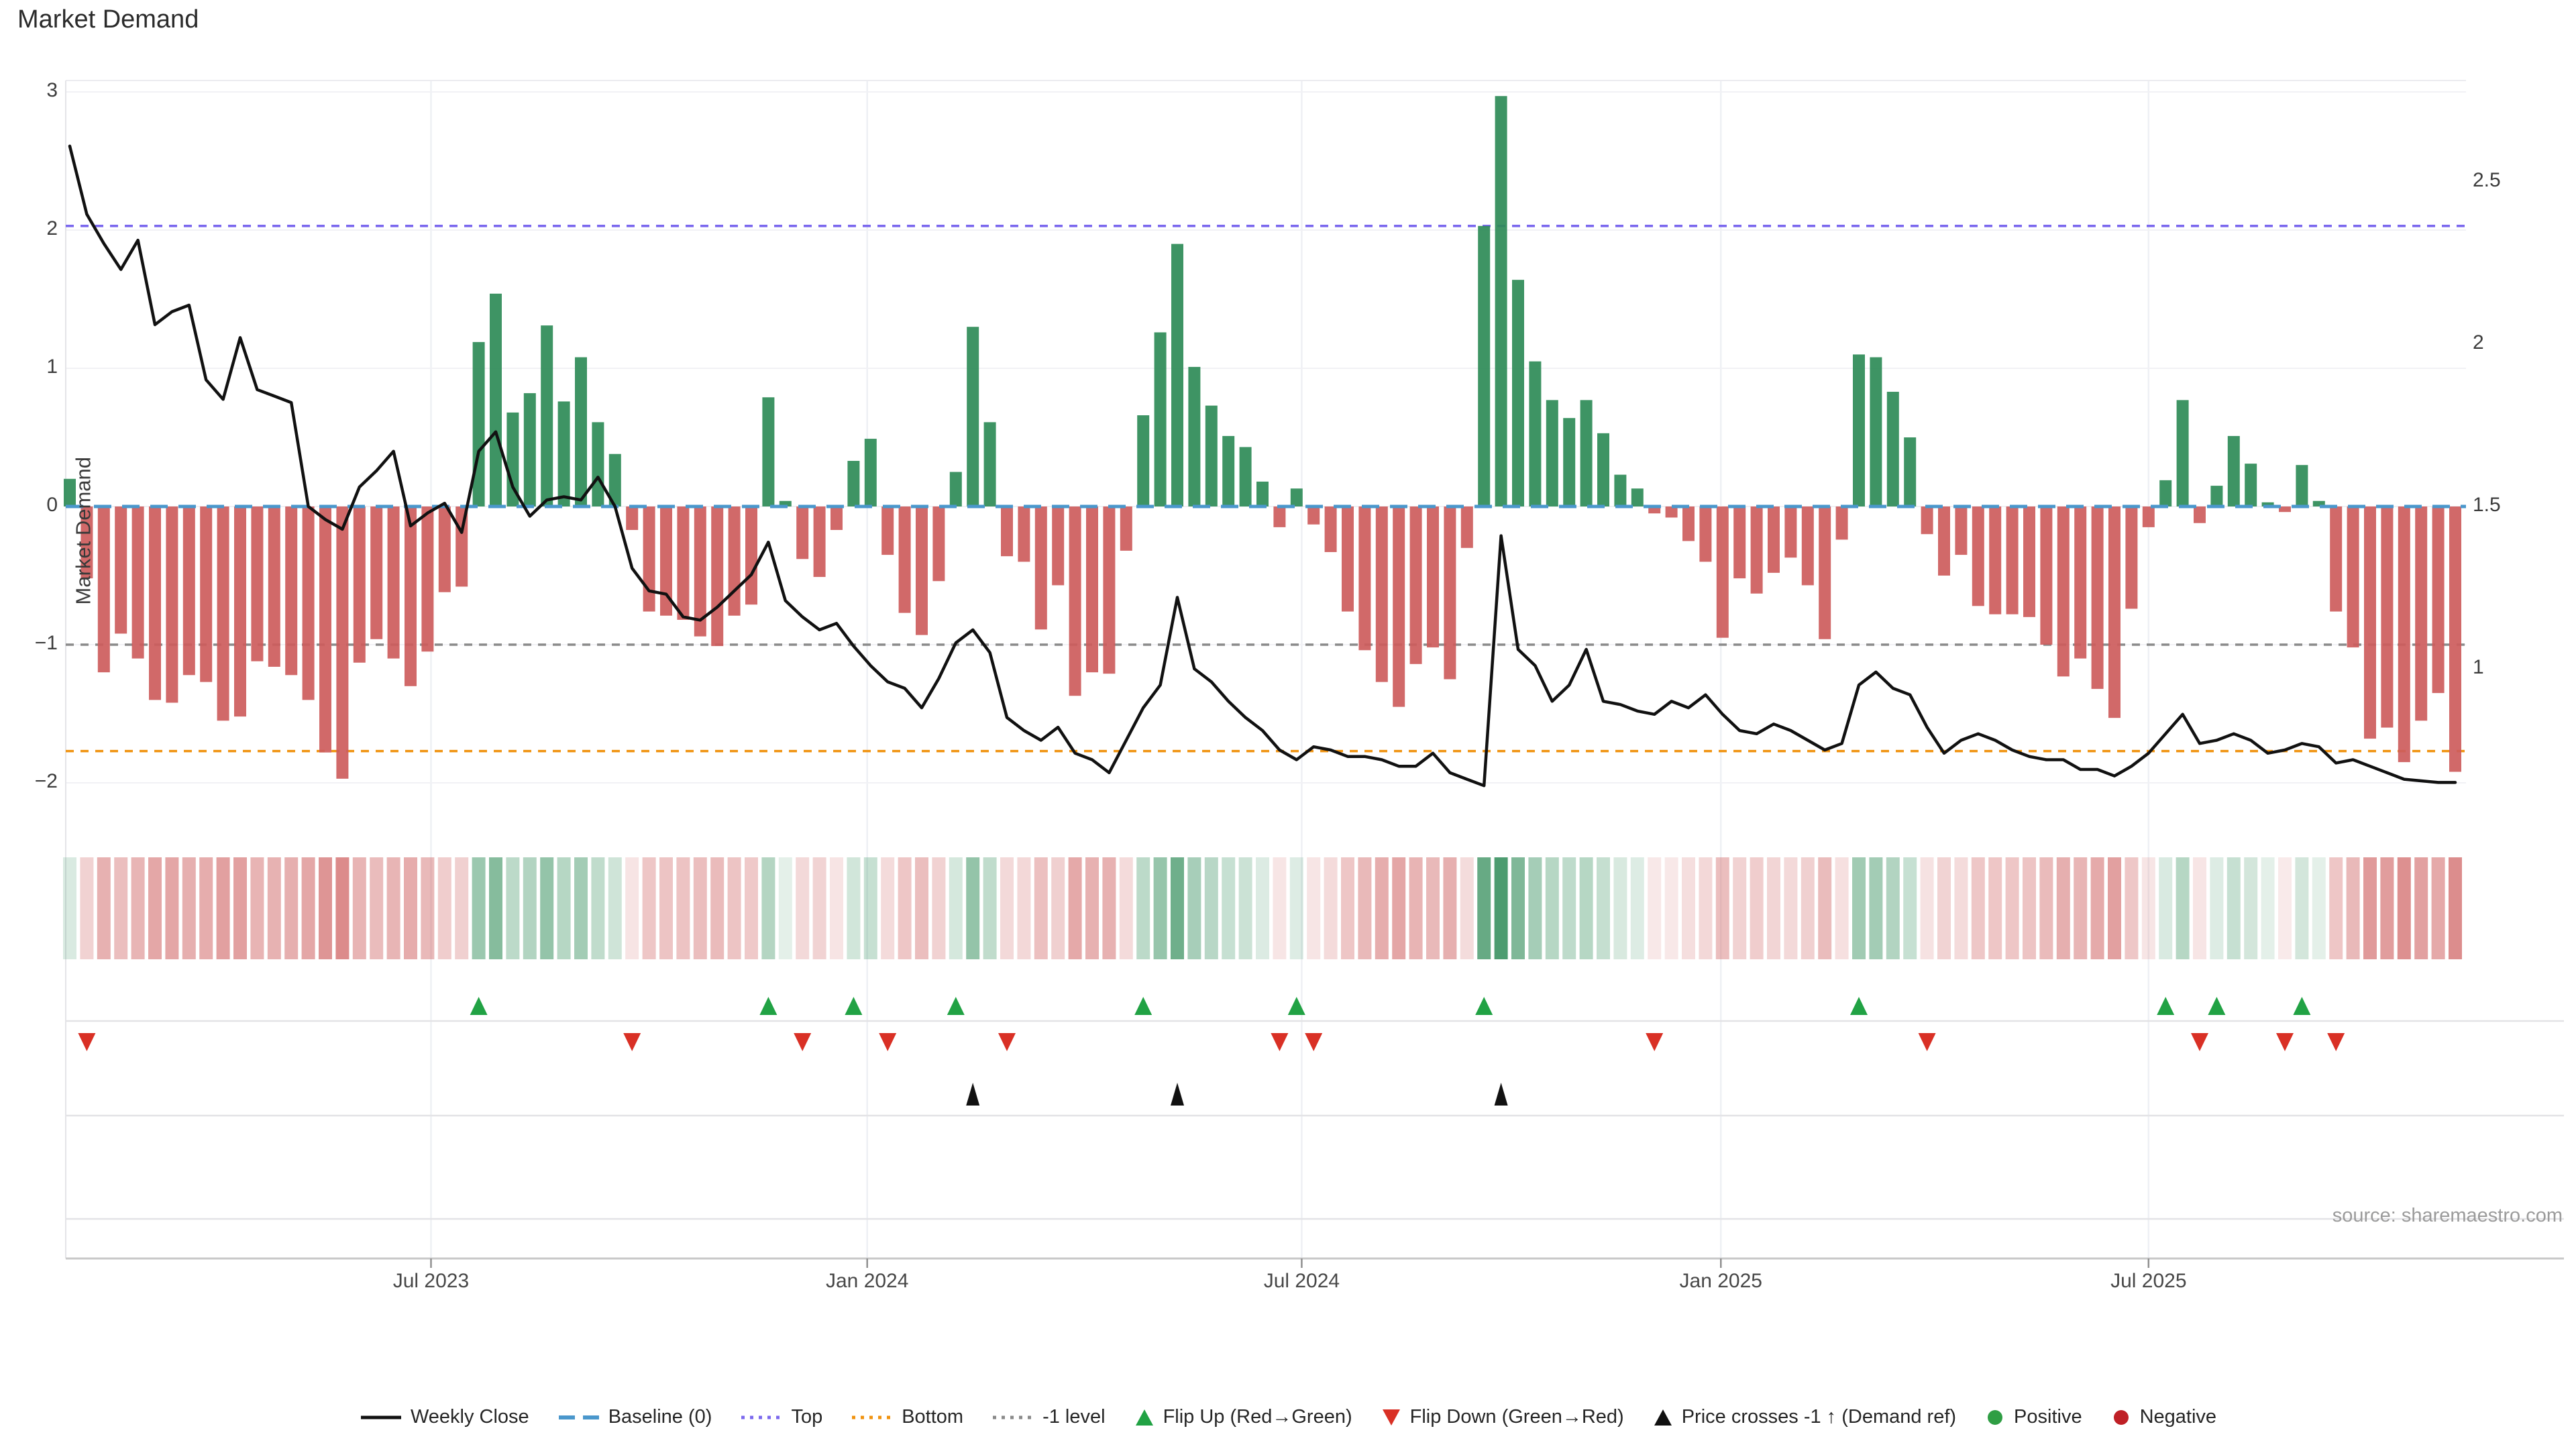 Image resolution: width=2576 pixels, height=1449 pixels. I want to click on page-title: Market Demand, so click(108, 19).